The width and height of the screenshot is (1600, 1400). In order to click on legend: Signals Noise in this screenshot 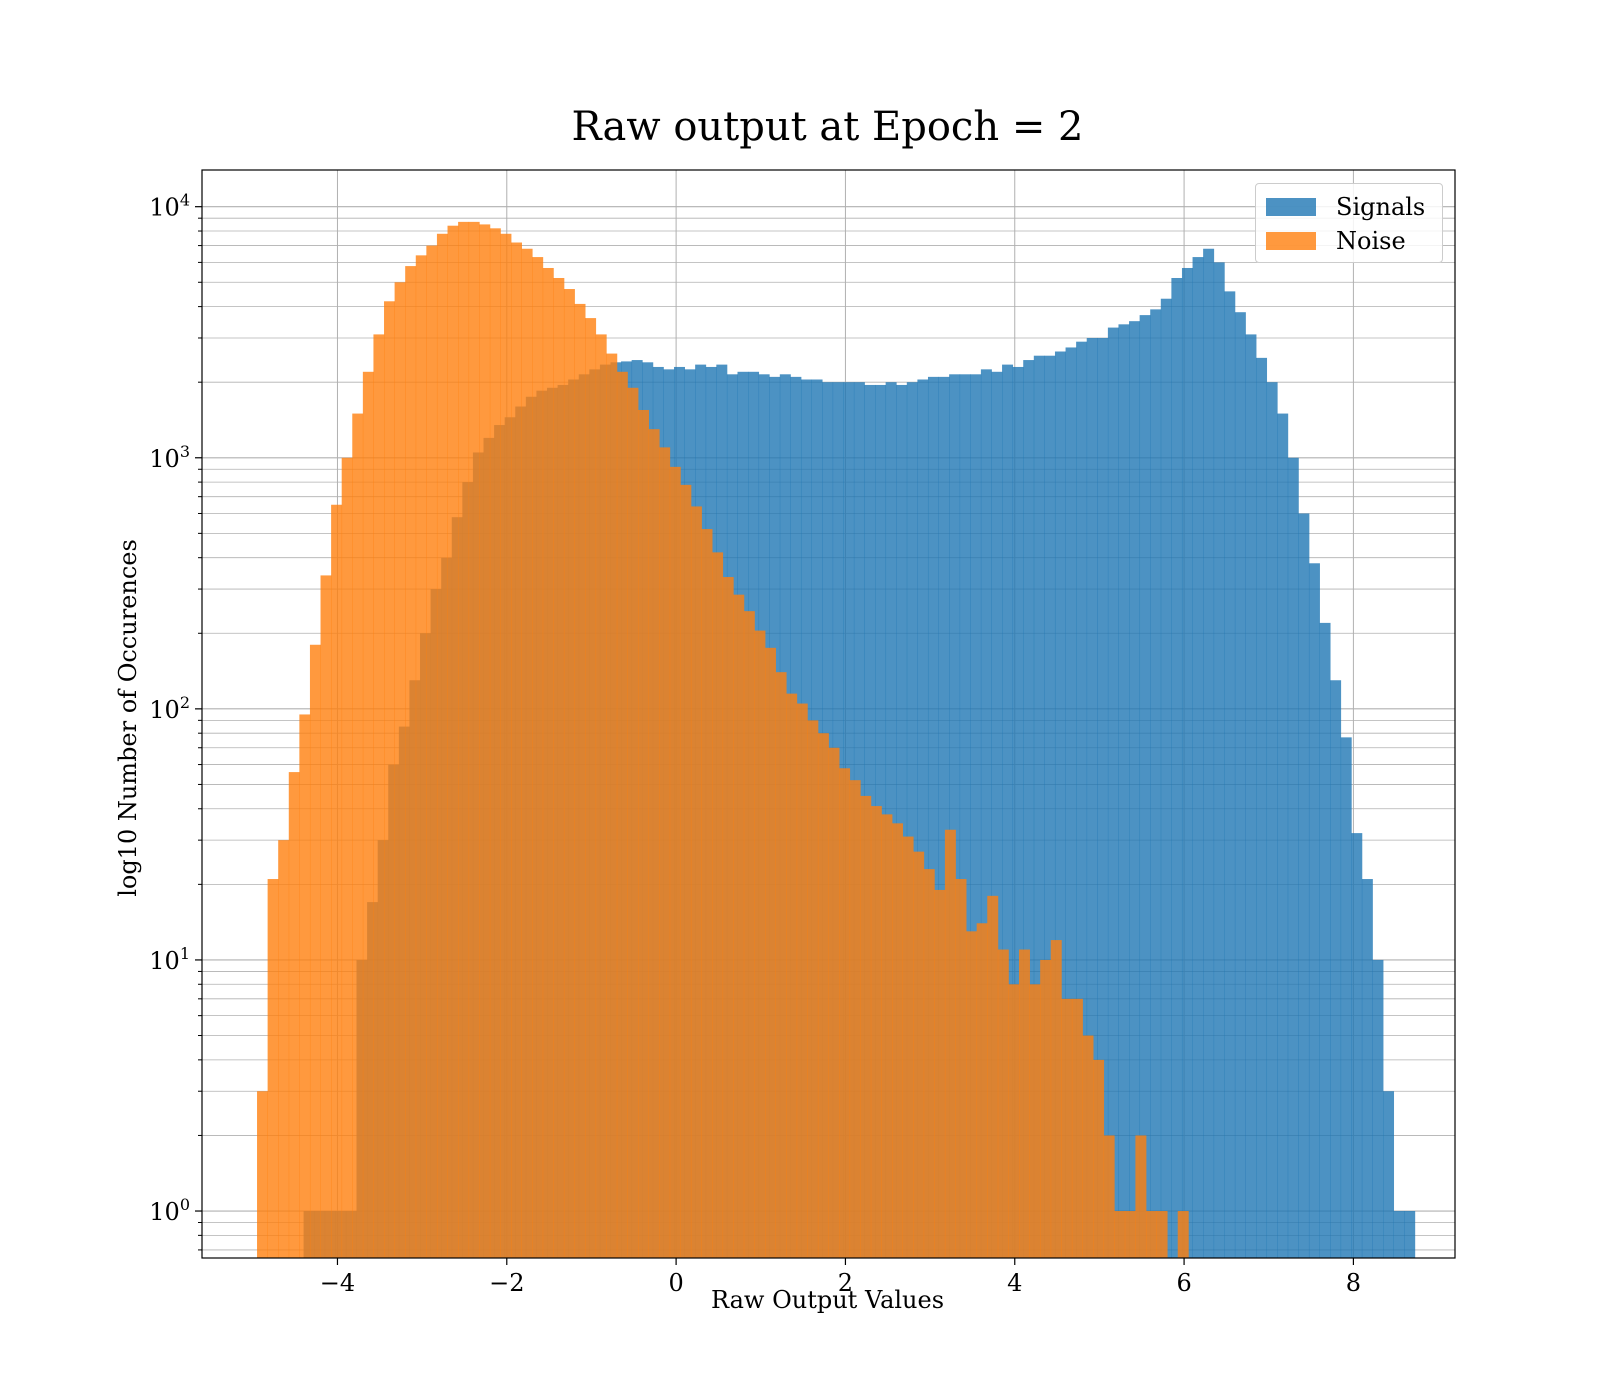, I will do `click(1349, 223)`.